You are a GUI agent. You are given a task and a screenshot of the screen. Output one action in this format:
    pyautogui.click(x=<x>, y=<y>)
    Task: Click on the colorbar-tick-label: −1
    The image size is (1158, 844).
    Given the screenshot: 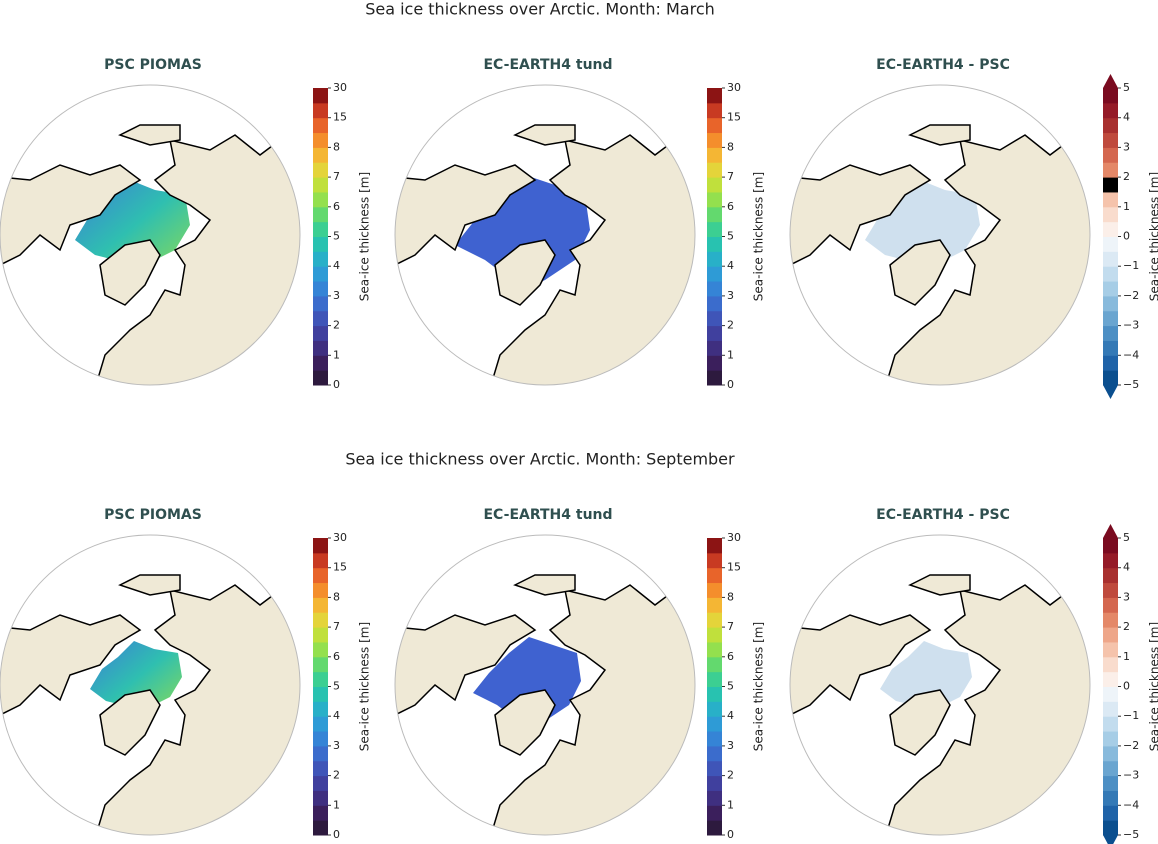 What is the action you would take?
    pyautogui.click(x=1131, y=715)
    